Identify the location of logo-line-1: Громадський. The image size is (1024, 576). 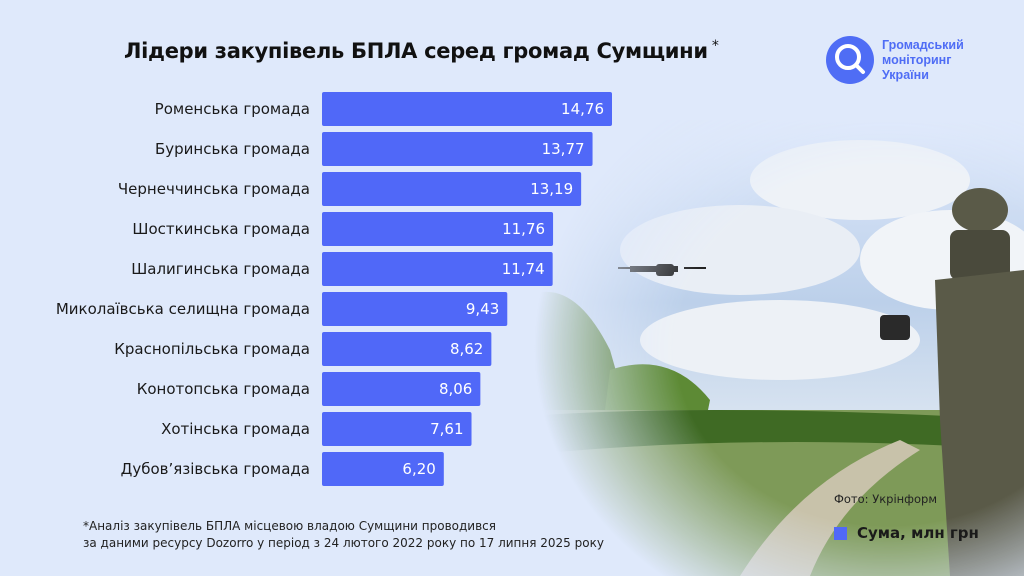
(923, 44).